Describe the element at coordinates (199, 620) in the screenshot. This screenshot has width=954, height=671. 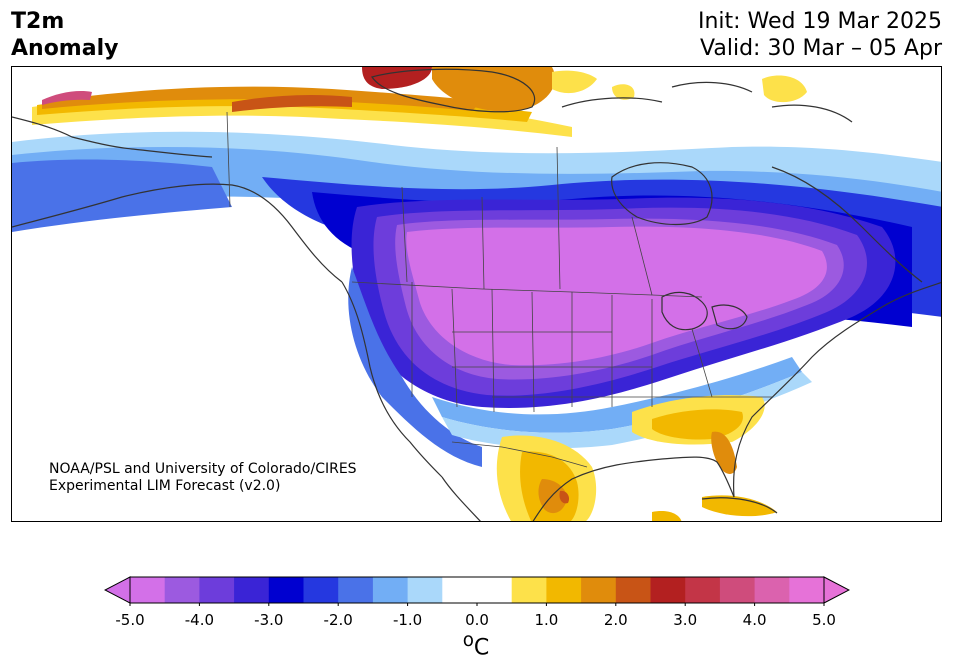
I see `colorbar-tick-label: -4.0` at that location.